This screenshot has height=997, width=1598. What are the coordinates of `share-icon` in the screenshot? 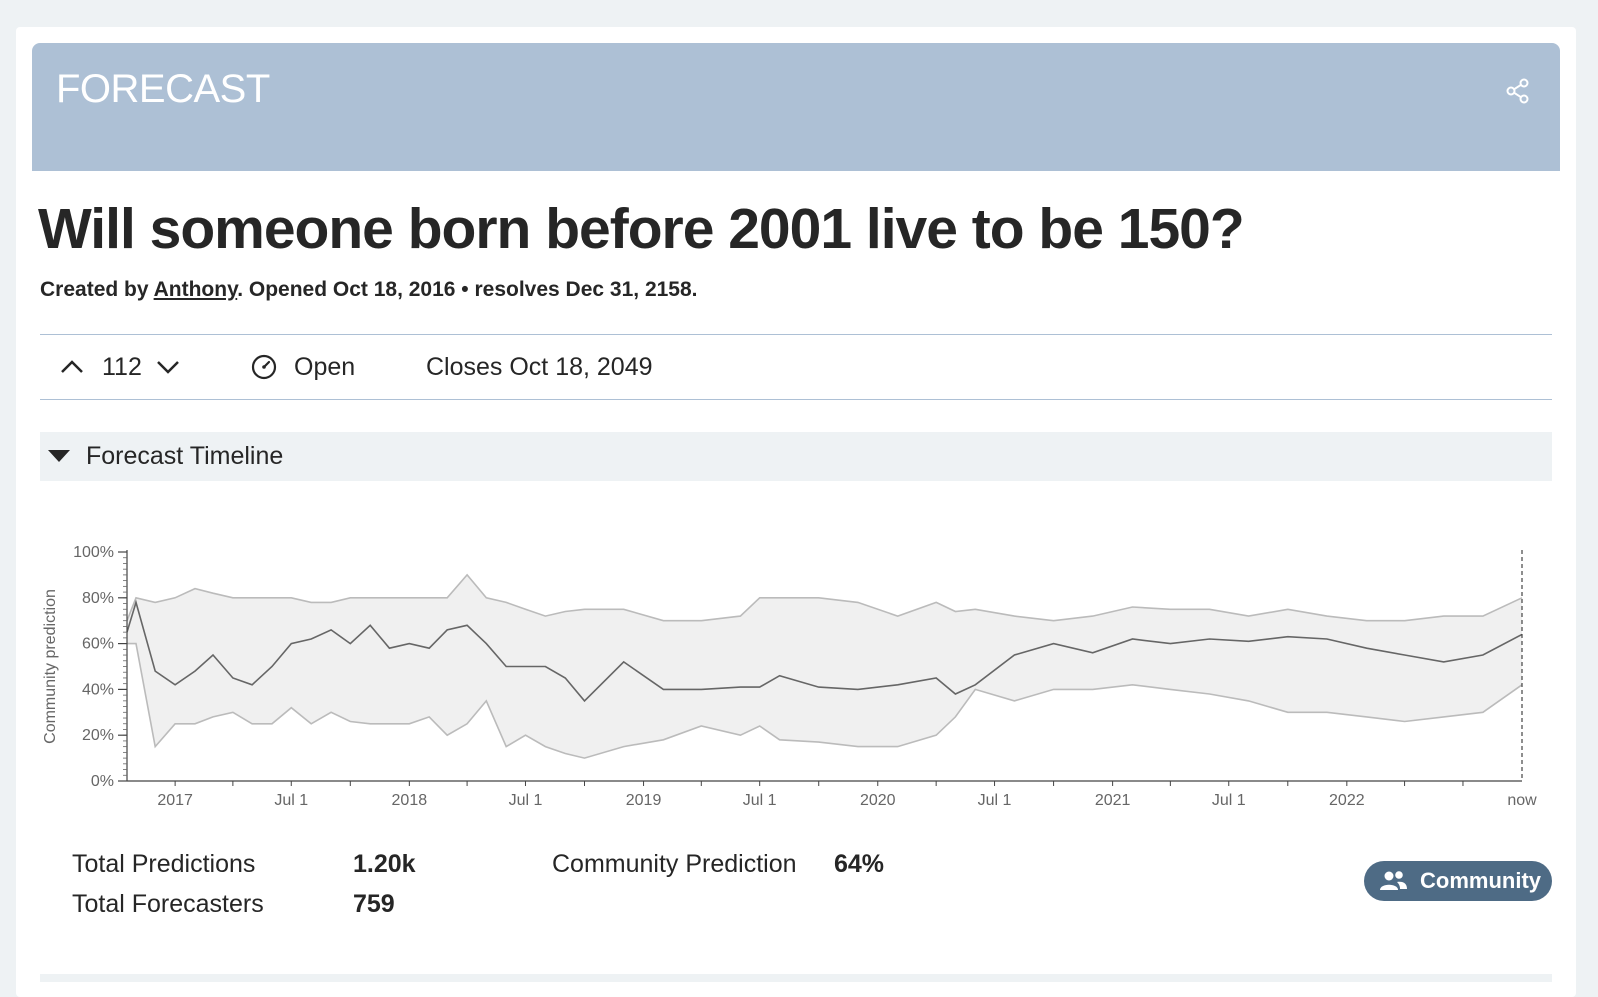 It's located at (1518, 91).